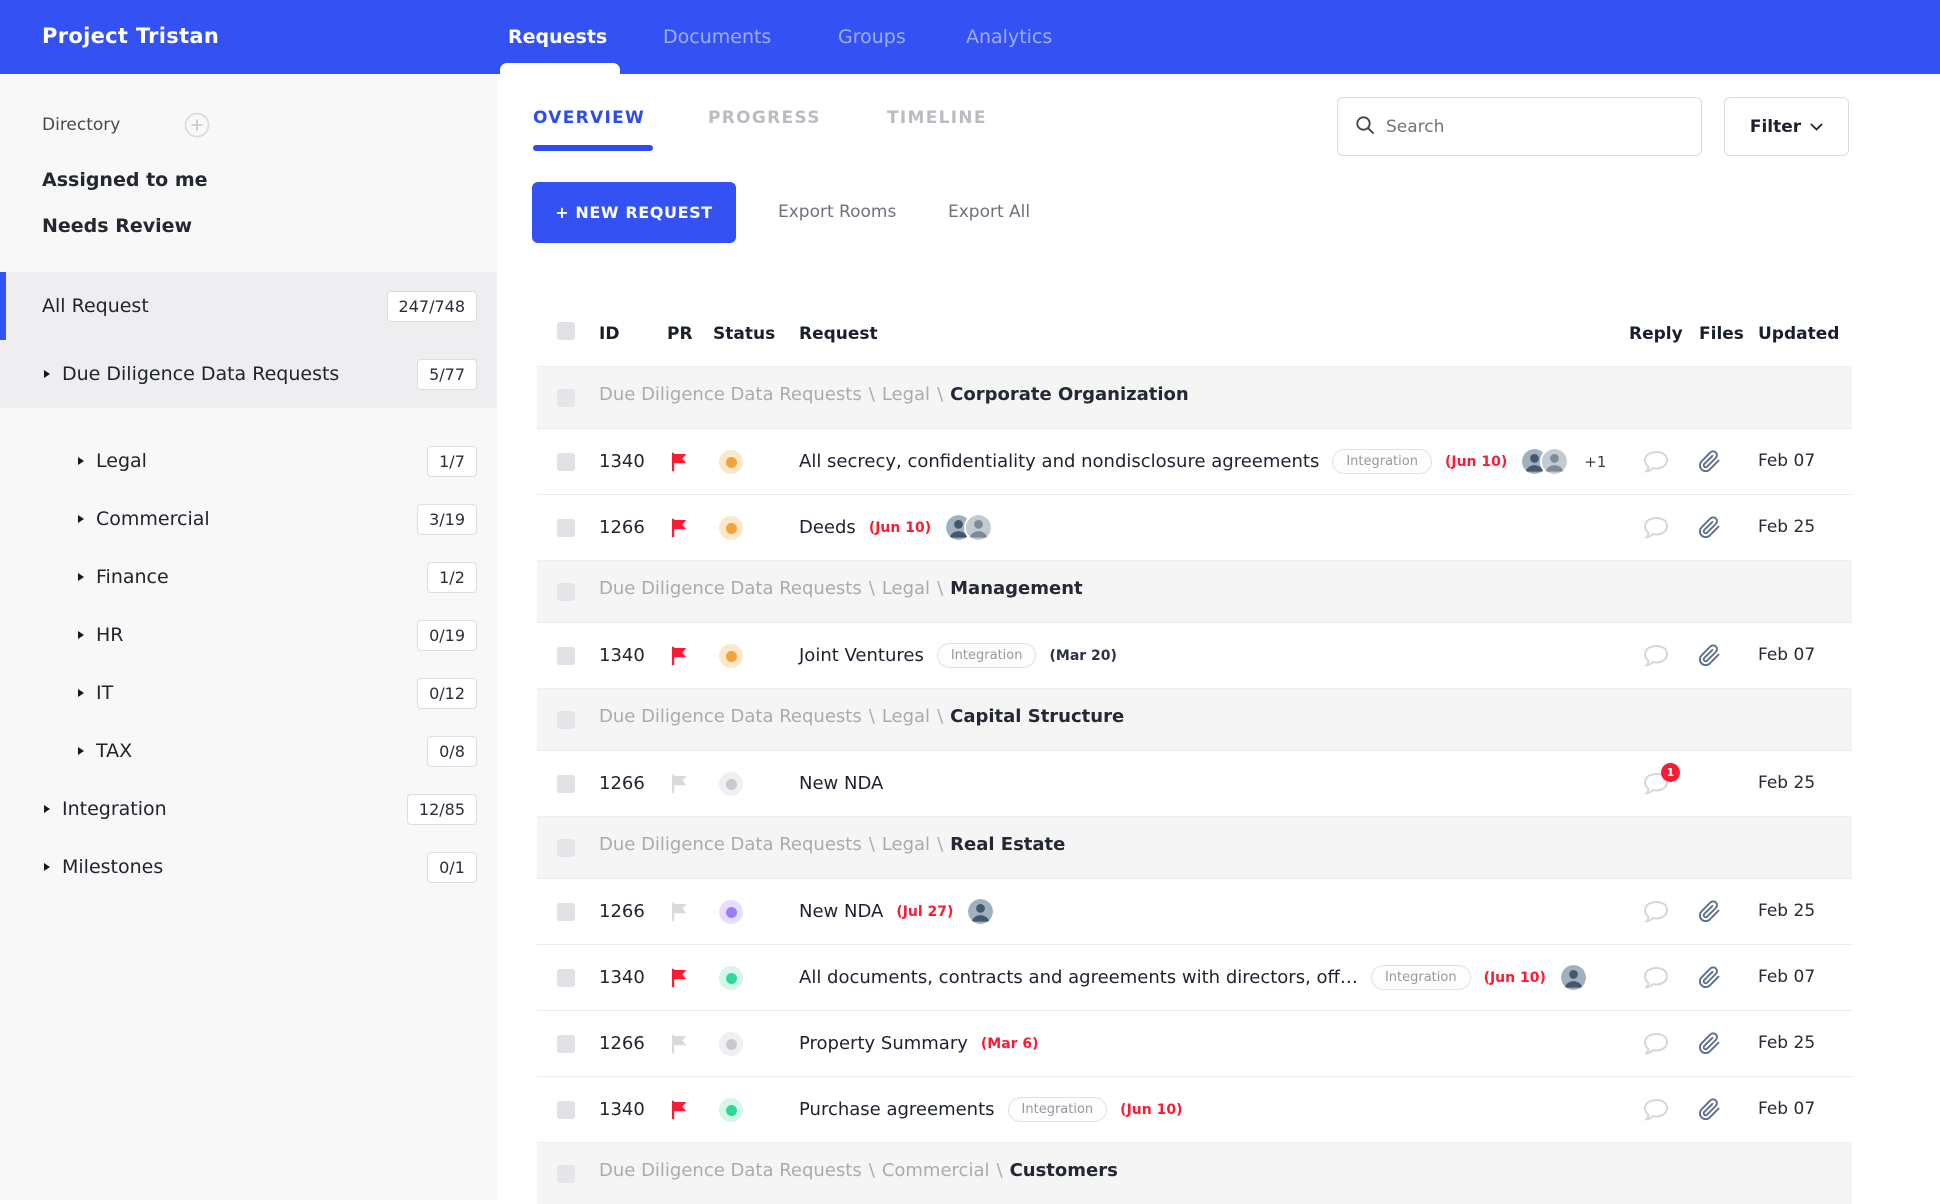  I want to click on select-all-checkbox, so click(566, 331).